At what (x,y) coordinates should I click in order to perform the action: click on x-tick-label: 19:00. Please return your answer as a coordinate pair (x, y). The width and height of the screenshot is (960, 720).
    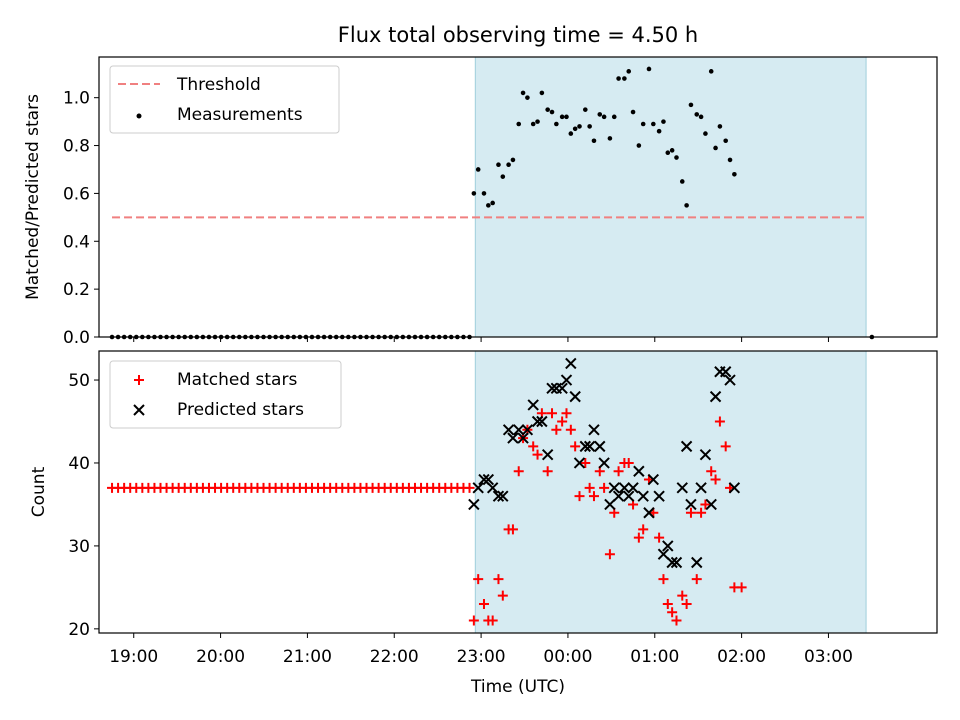
    Looking at the image, I should click on (133, 657).